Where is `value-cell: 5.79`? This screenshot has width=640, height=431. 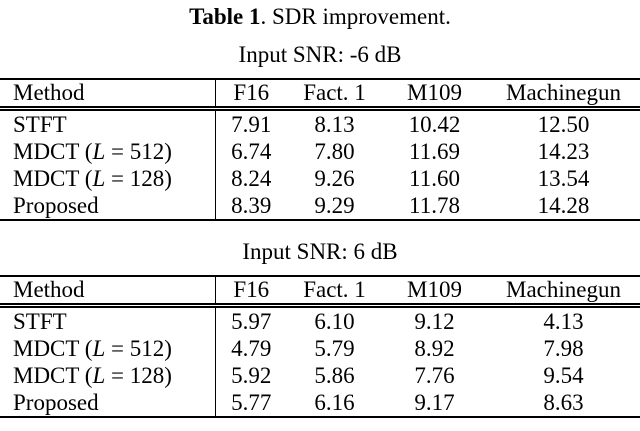 value-cell: 5.79 is located at coordinates (334, 348).